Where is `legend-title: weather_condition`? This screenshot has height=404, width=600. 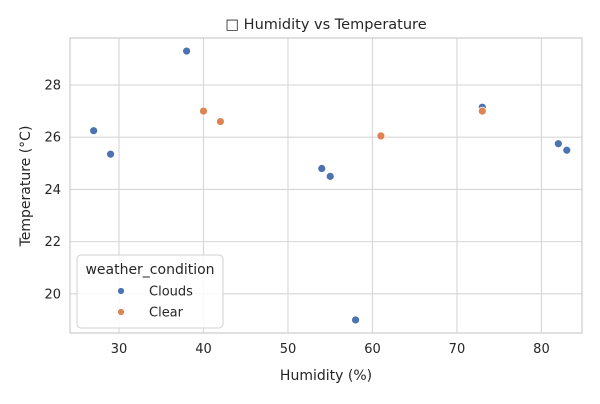
legend-title: weather_condition is located at coordinates (149, 270).